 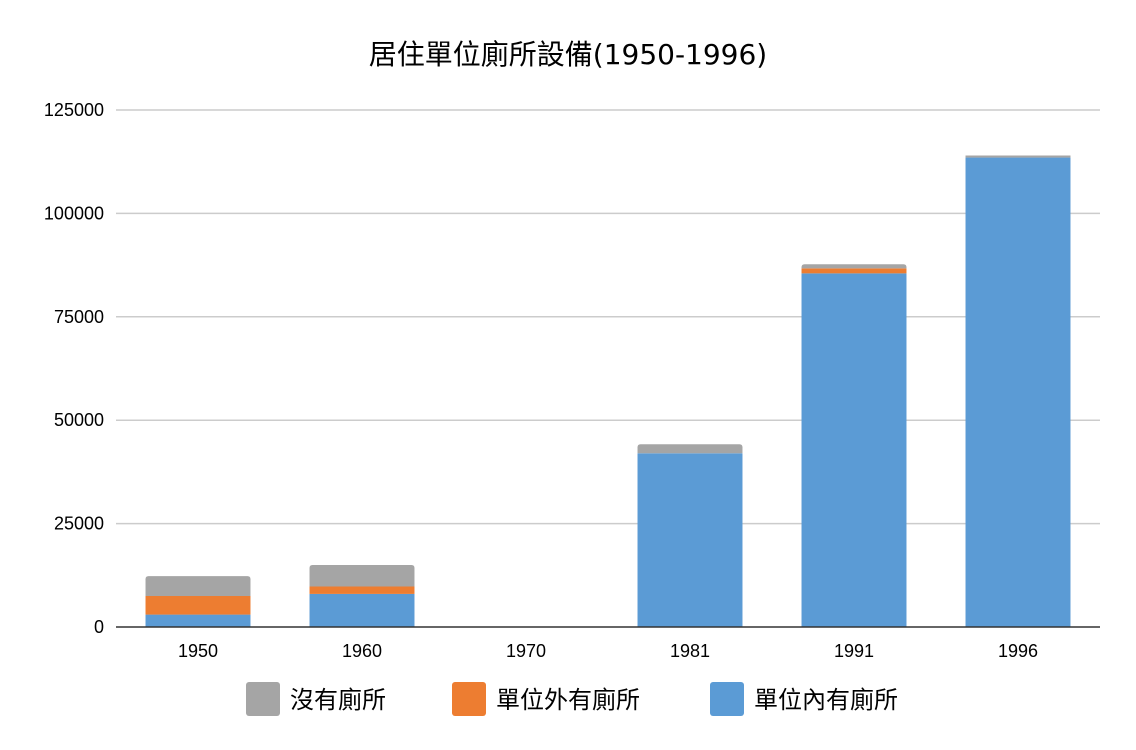 I want to click on y-tick-label: 75000, so click(x=79, y=317).